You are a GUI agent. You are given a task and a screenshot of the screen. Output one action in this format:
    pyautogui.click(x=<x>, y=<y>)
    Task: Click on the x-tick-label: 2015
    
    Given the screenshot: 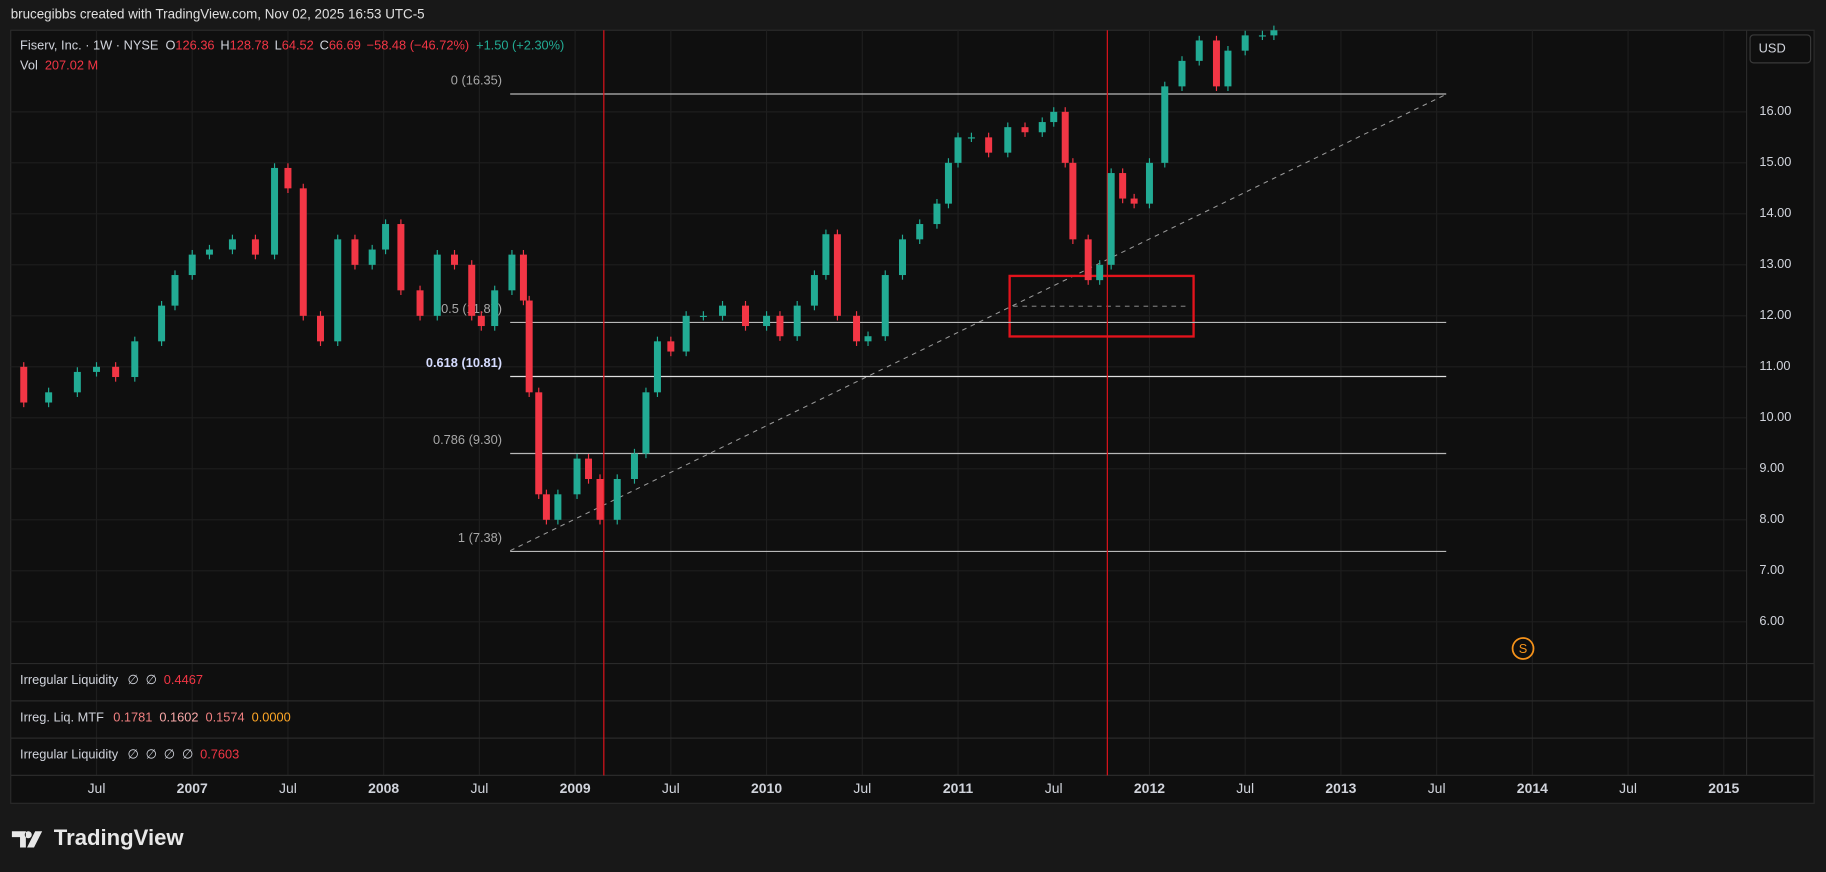 What is the action you would take?
    pyautogui.click(x=1723, y=788)
    